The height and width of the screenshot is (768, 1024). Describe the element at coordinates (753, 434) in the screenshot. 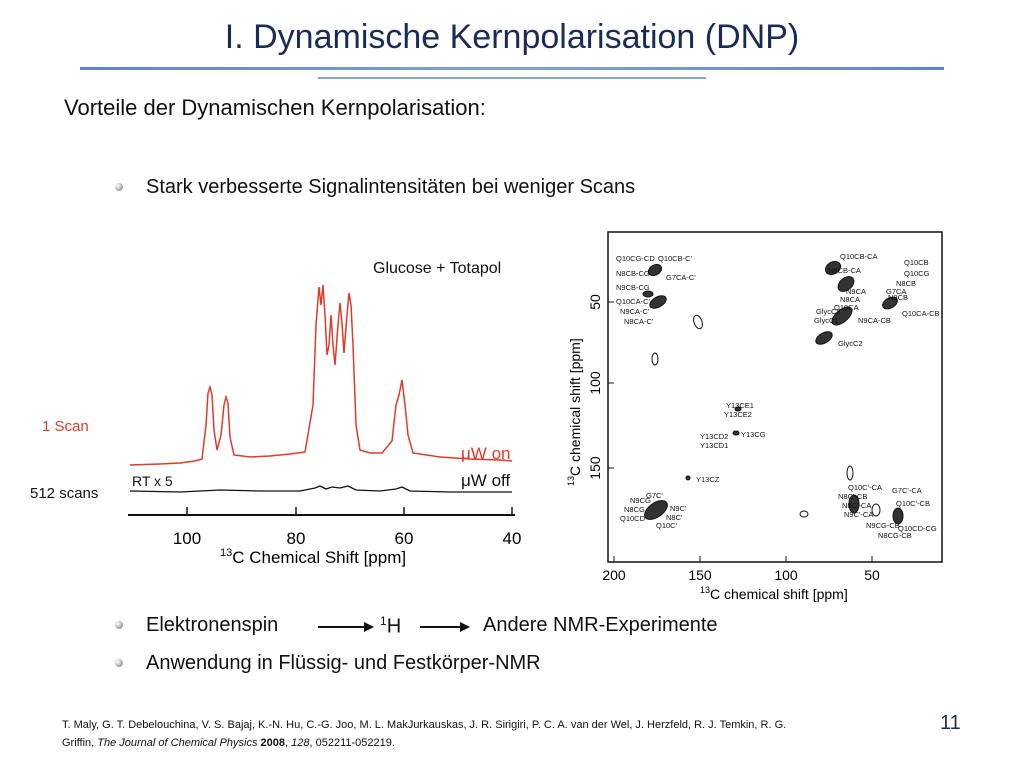

I see `peak-label: Y13CG` at that location.